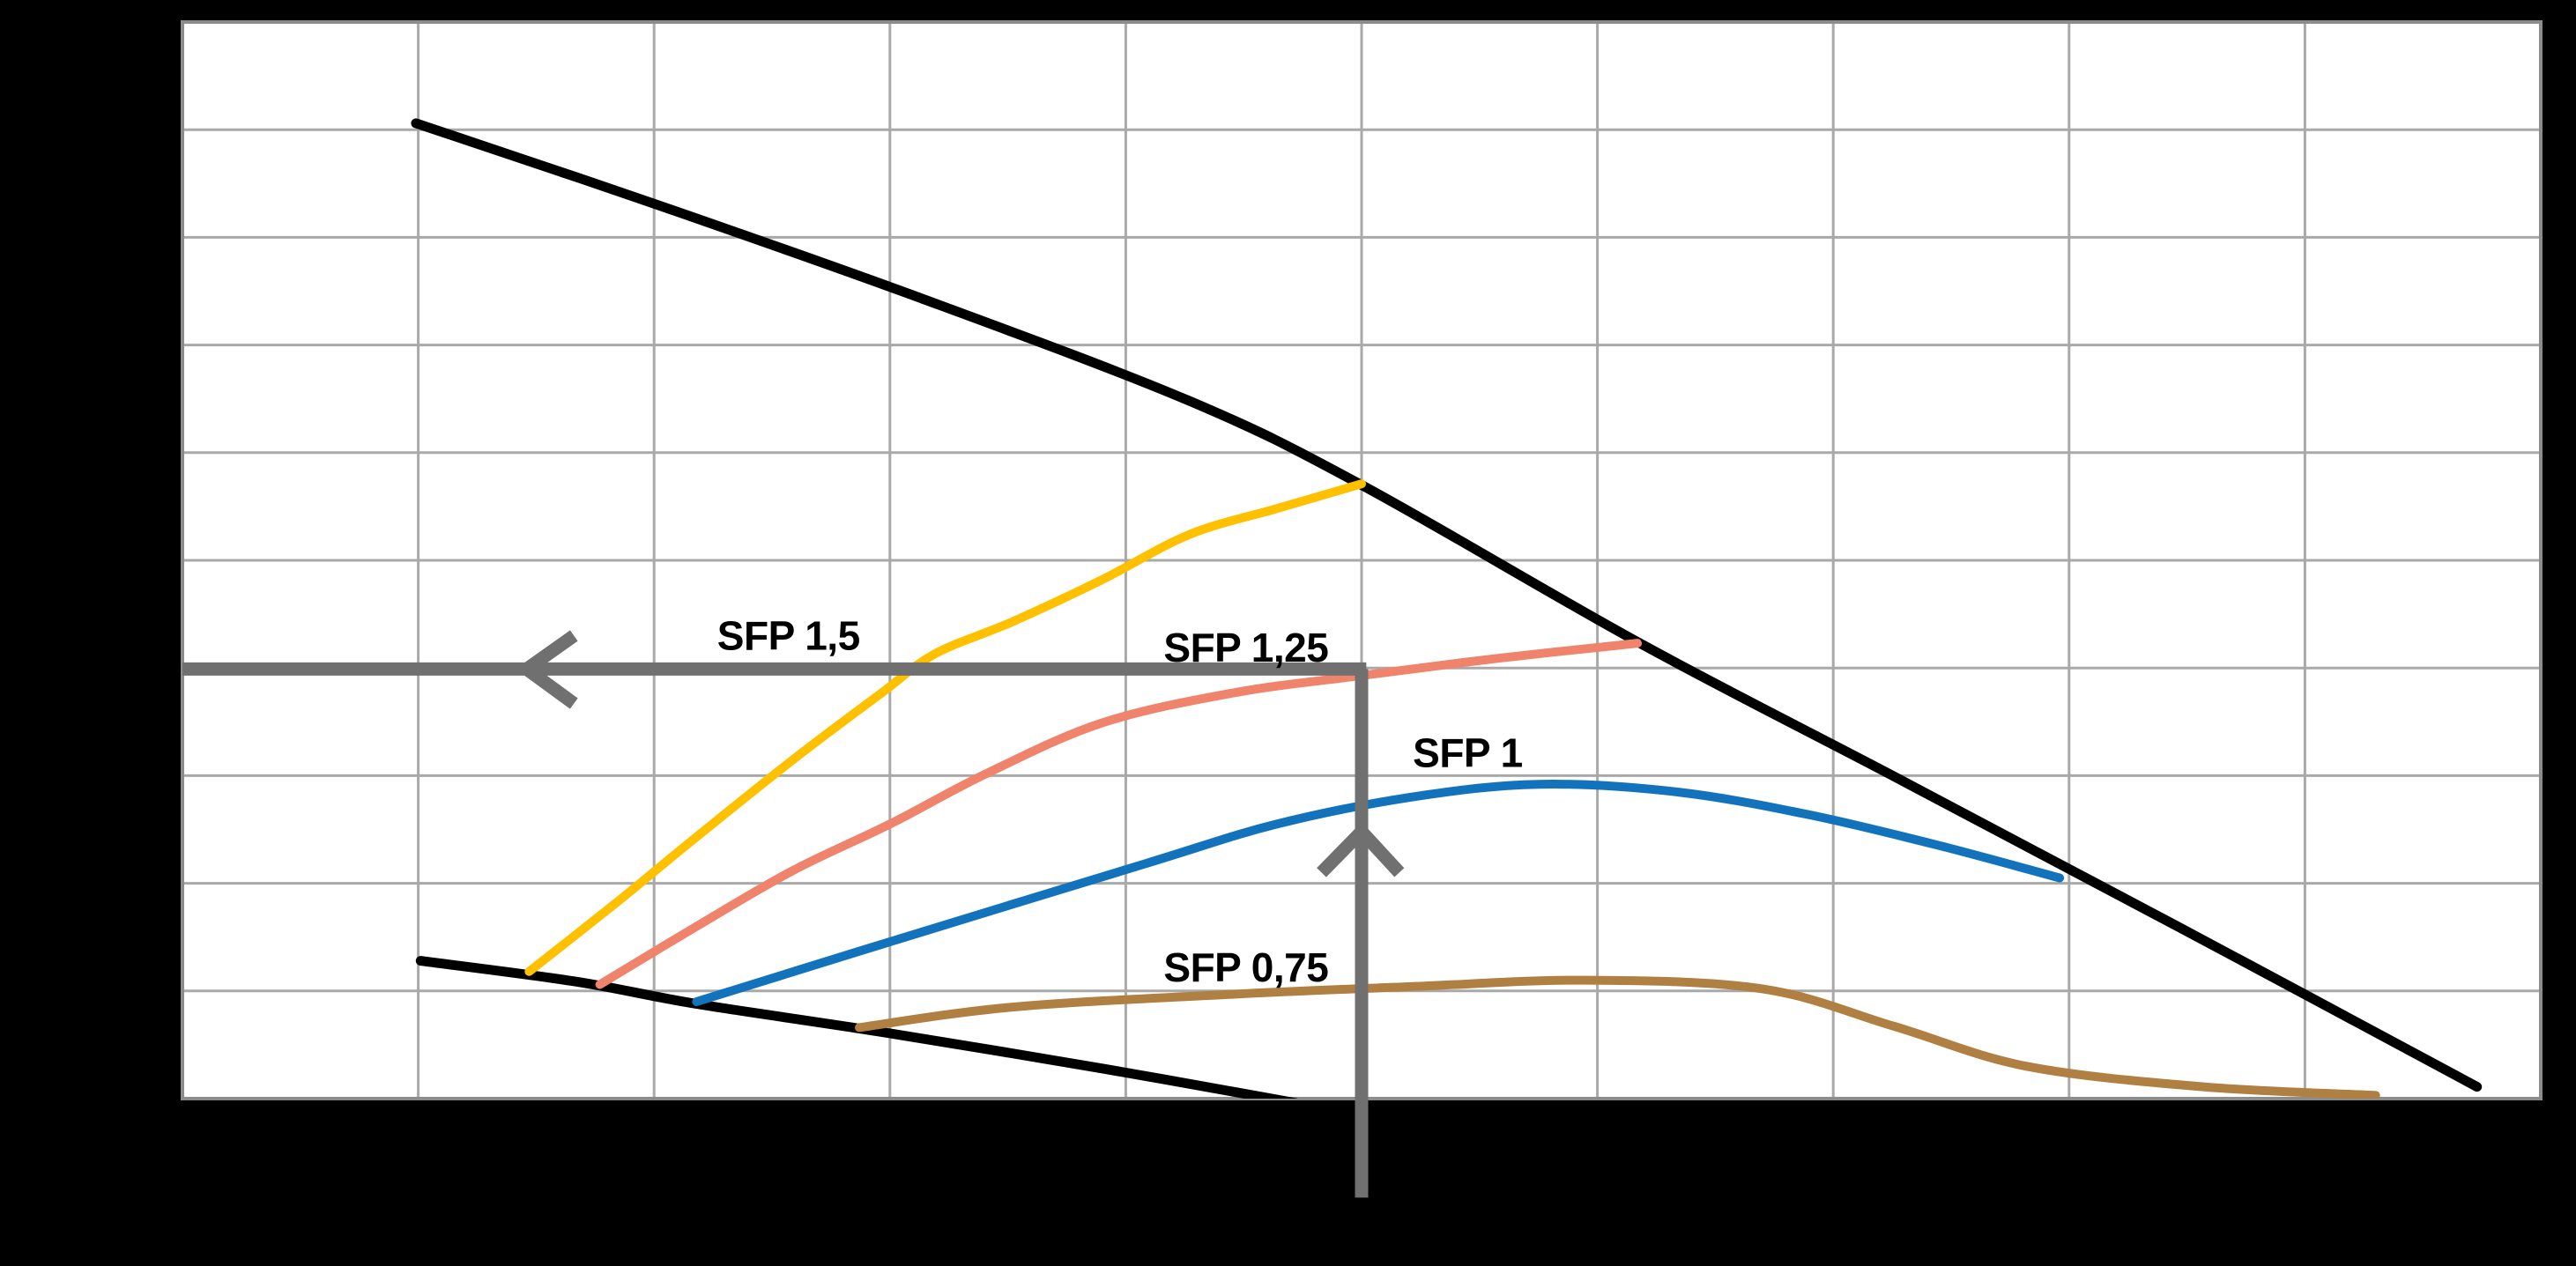  Describe the element at coordinates (1245, 647) in the screenshot. I see `curve-label-sfp-1-25: SFP 1,25` at that location.